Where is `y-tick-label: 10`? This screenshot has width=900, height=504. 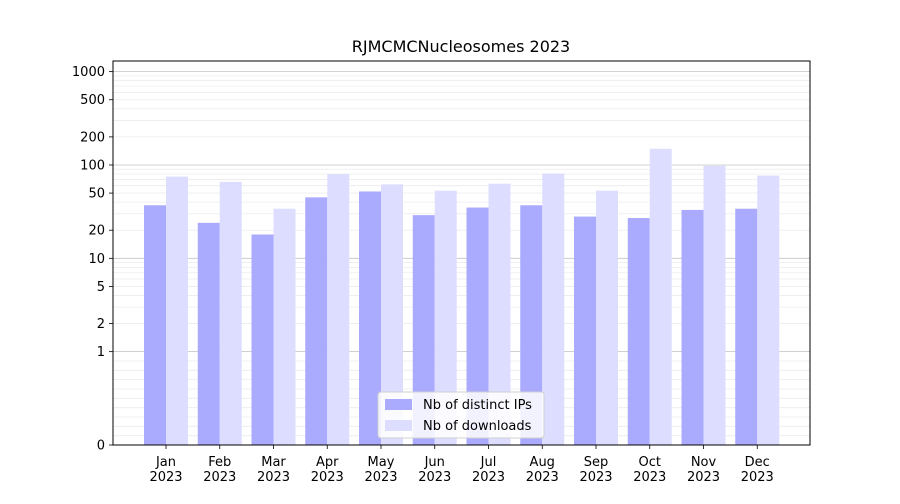
y-tick-label: 10 is located at coordinates (96, 259).